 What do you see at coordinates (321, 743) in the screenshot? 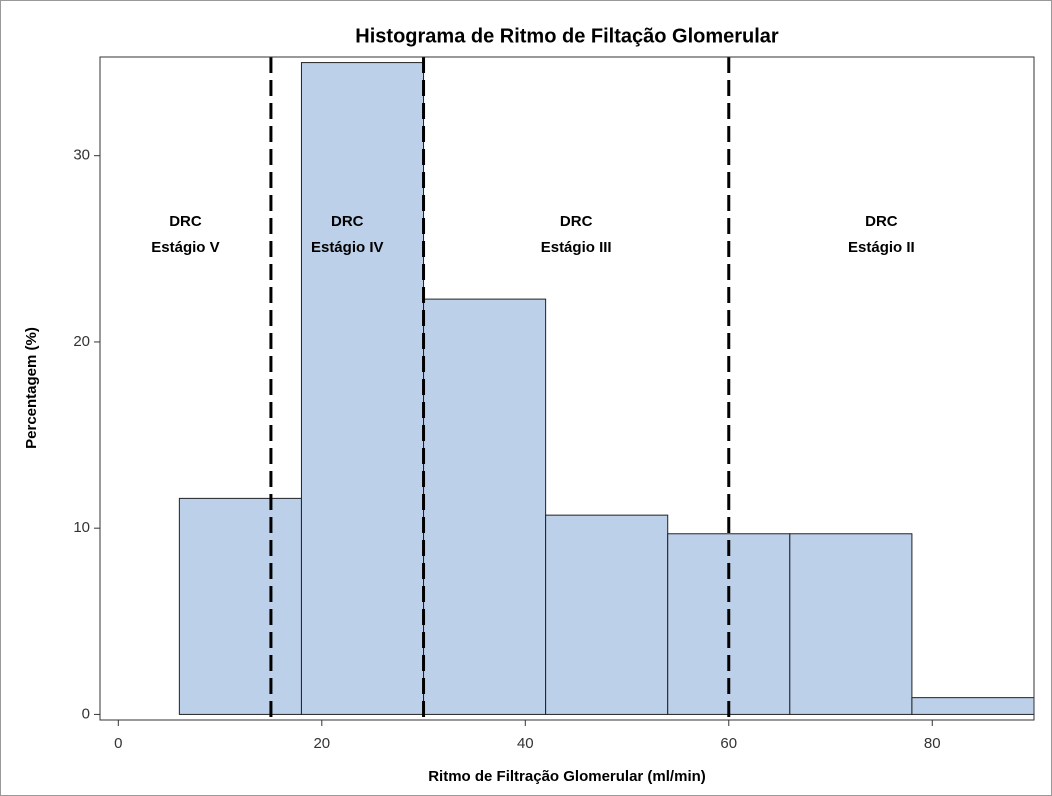
I see `x-tick-label: 20` at bounding box center [321, 743].